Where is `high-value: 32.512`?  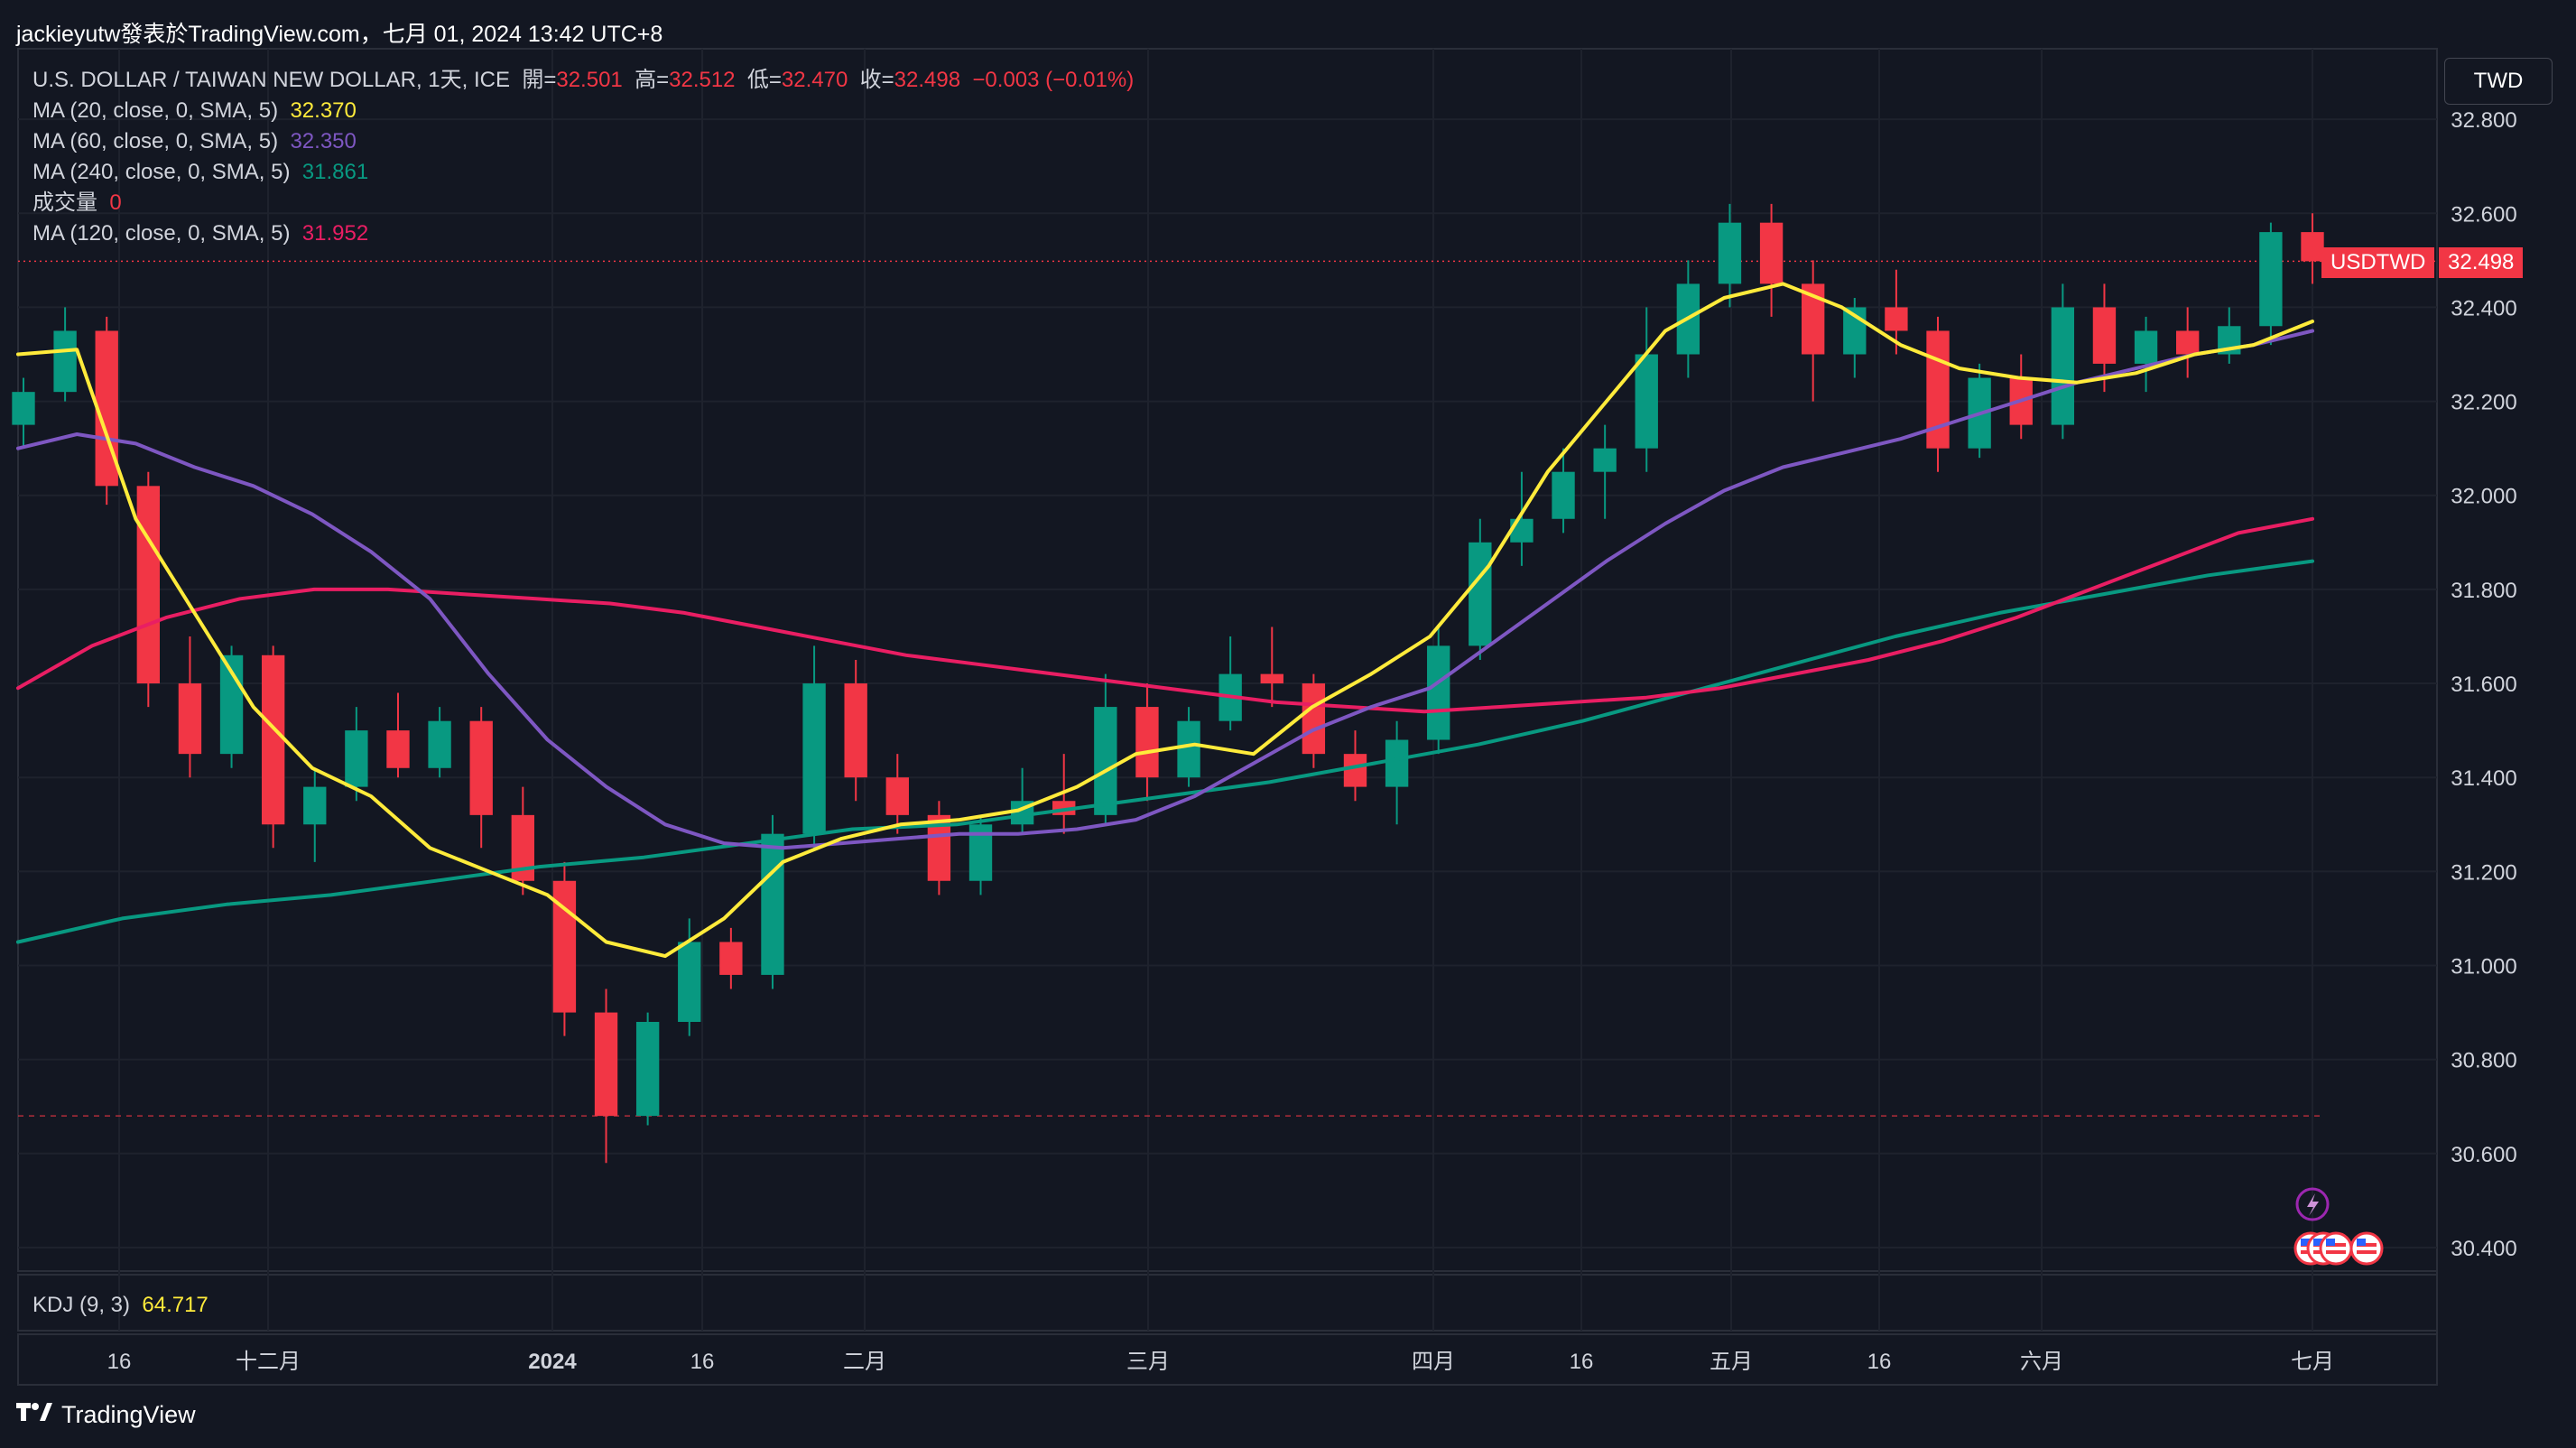 high-value: 32.512 is located at coordinates (702, 80).